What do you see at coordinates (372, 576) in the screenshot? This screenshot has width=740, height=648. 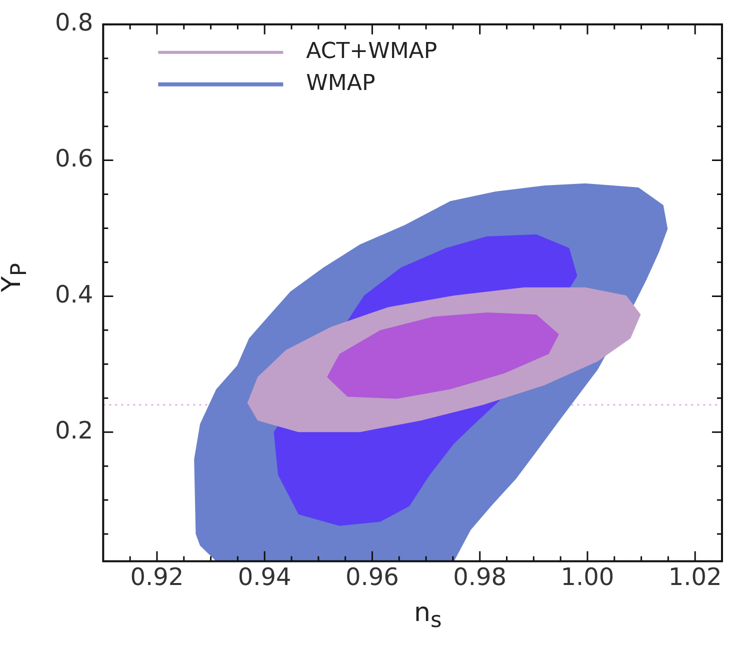 I see `x-tick-label: 0.96` at bounding box center [372, 576].